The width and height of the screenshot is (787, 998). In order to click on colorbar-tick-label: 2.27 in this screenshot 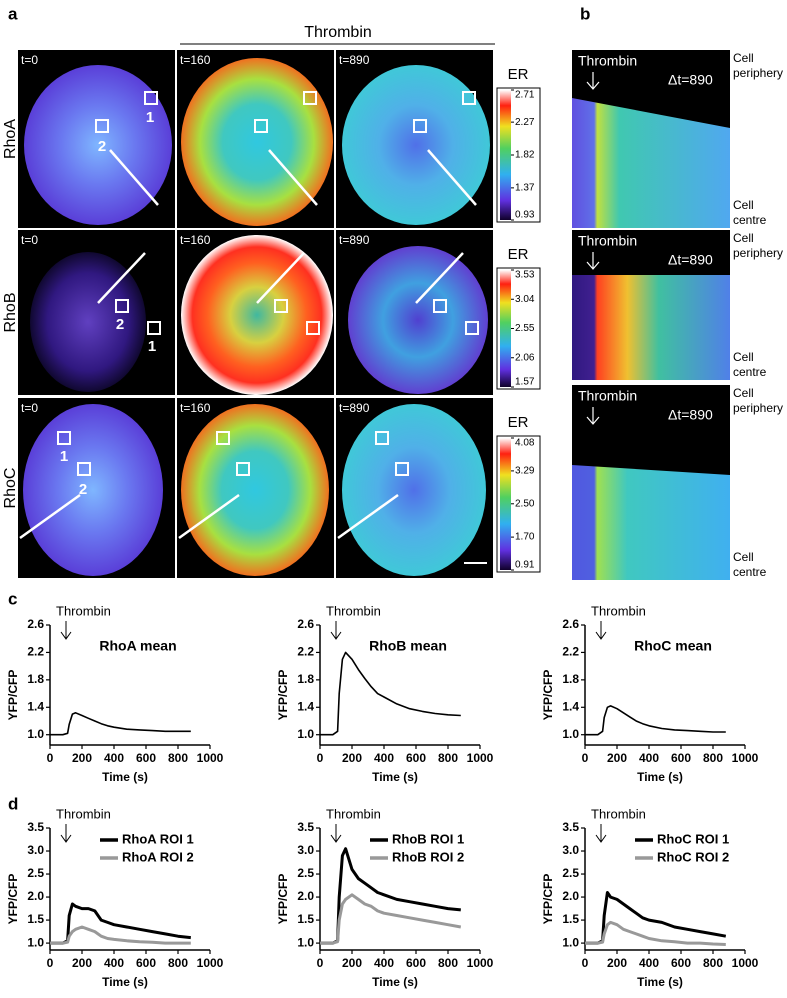, I will do `click(525, 122)`.